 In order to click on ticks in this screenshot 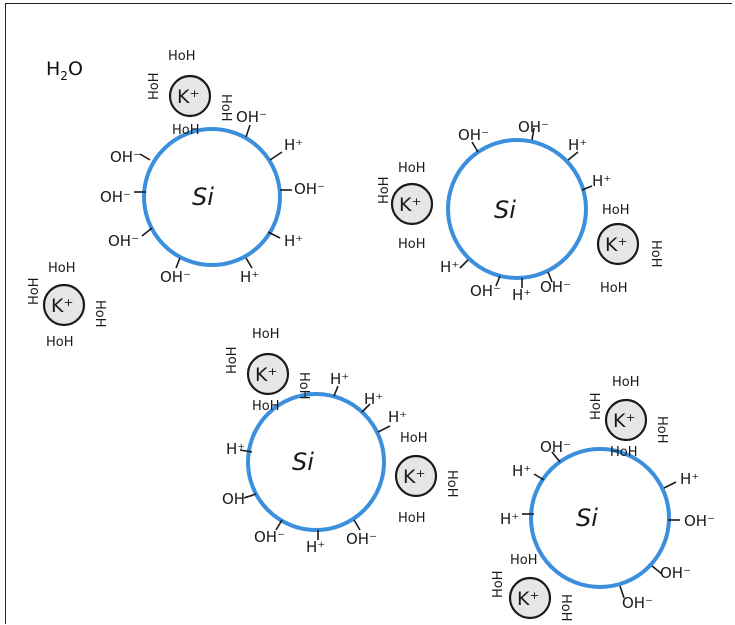, I will do `click(213, 196)`.